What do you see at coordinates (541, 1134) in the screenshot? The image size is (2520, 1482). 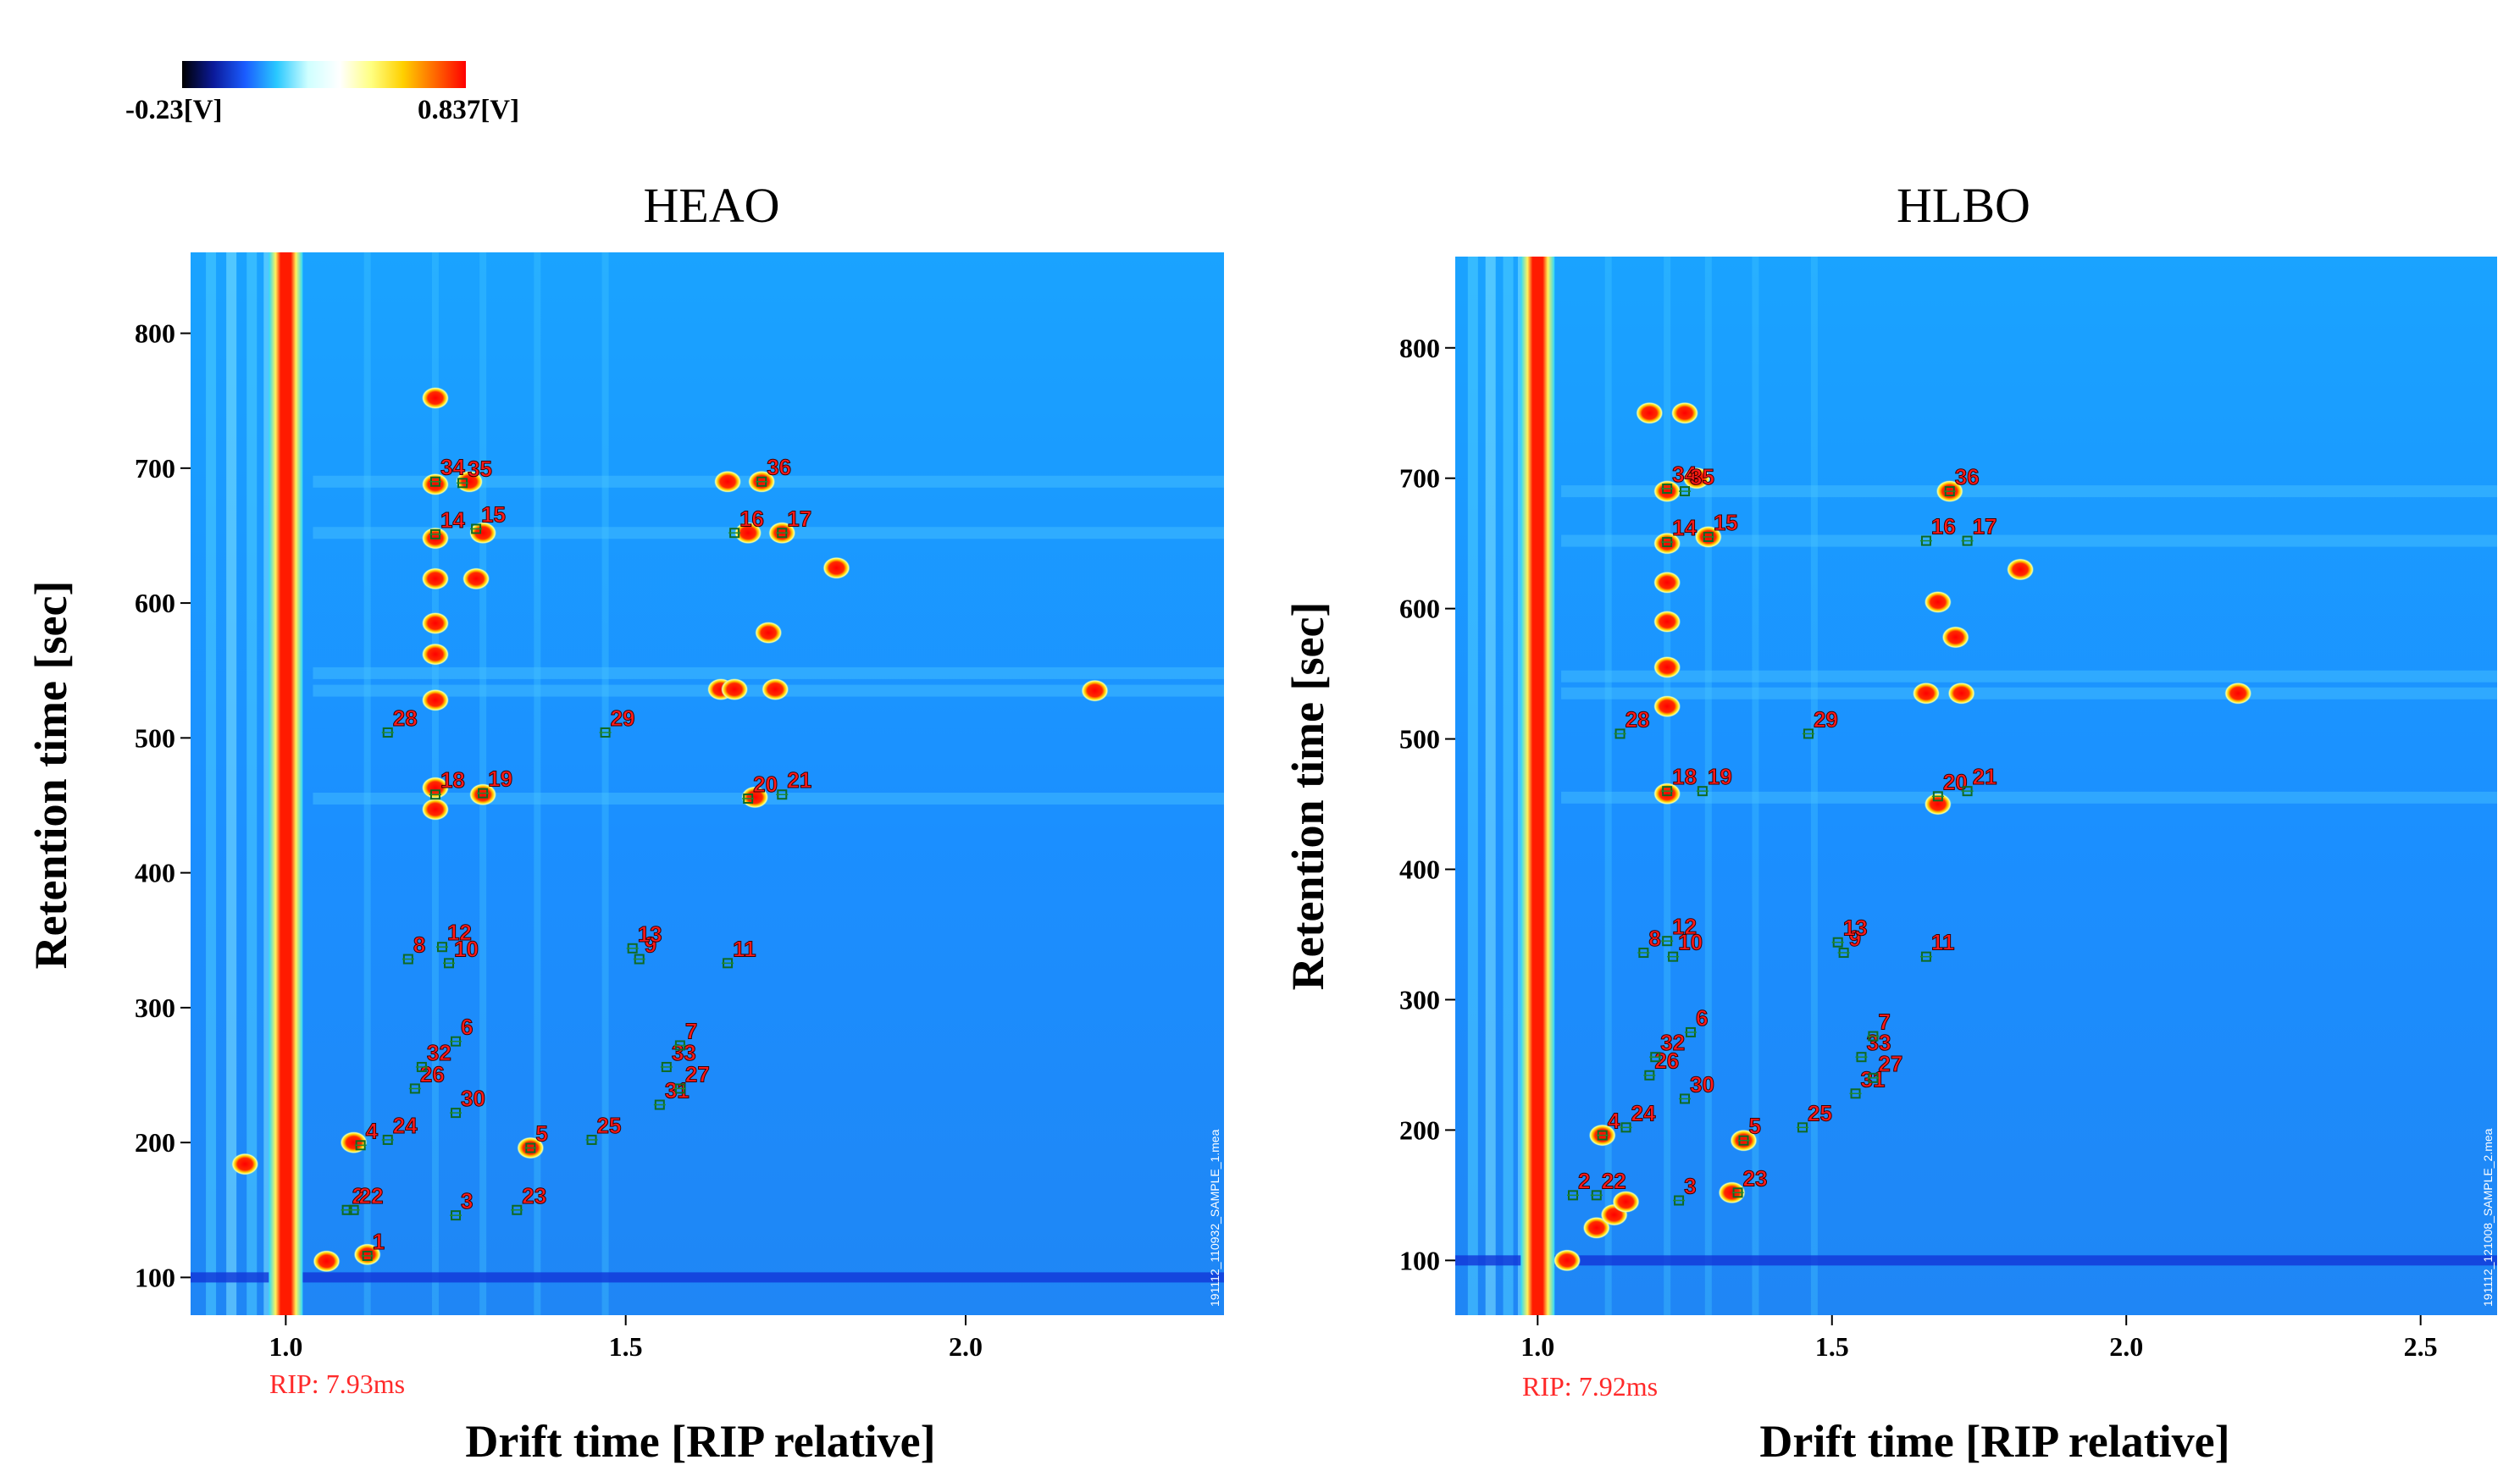 I see `heao-peak-label: 5` at bounding box center [541, 1134].